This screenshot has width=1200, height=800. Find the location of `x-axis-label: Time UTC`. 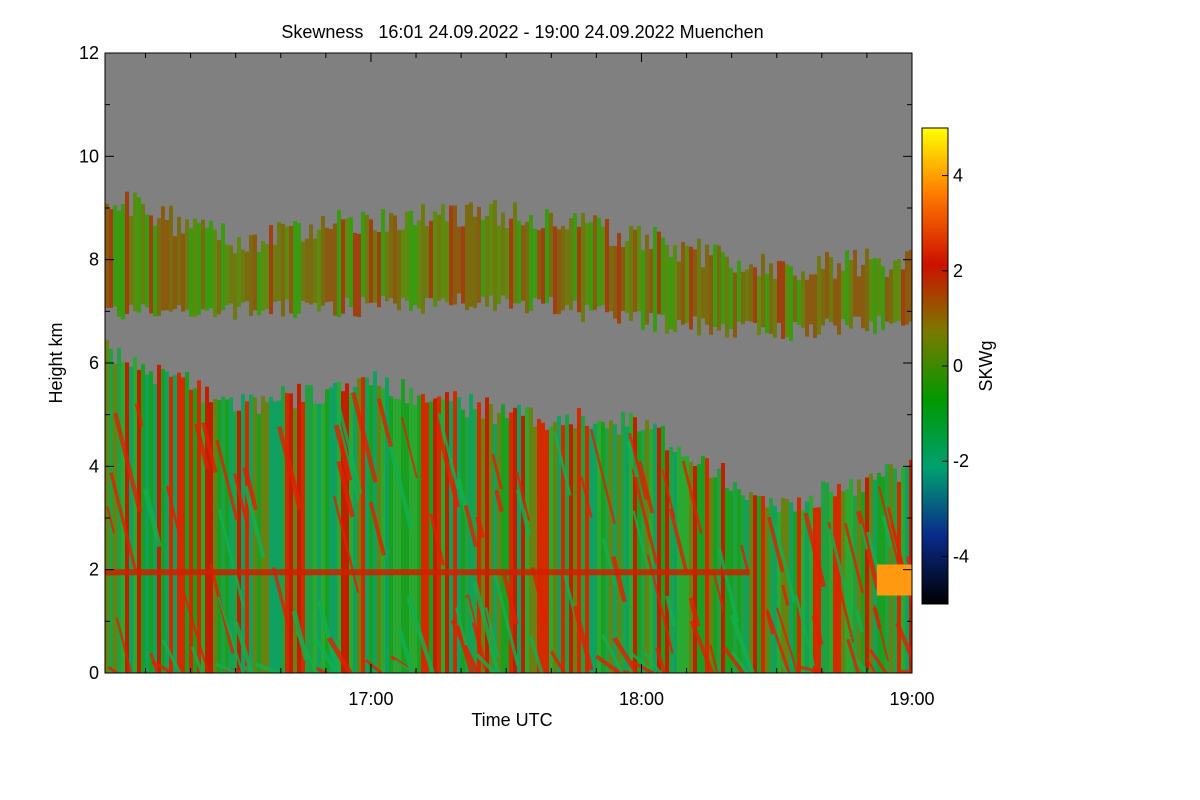

x-axis-label: Time UTC is located at coordinates (511, 720).